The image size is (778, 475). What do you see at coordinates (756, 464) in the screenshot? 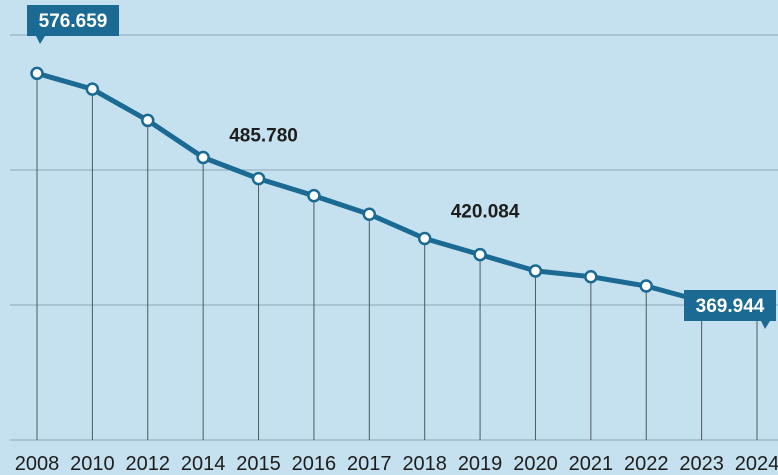
I see `x-tick-label-2024: 2024` at bounding box center [756, 464].